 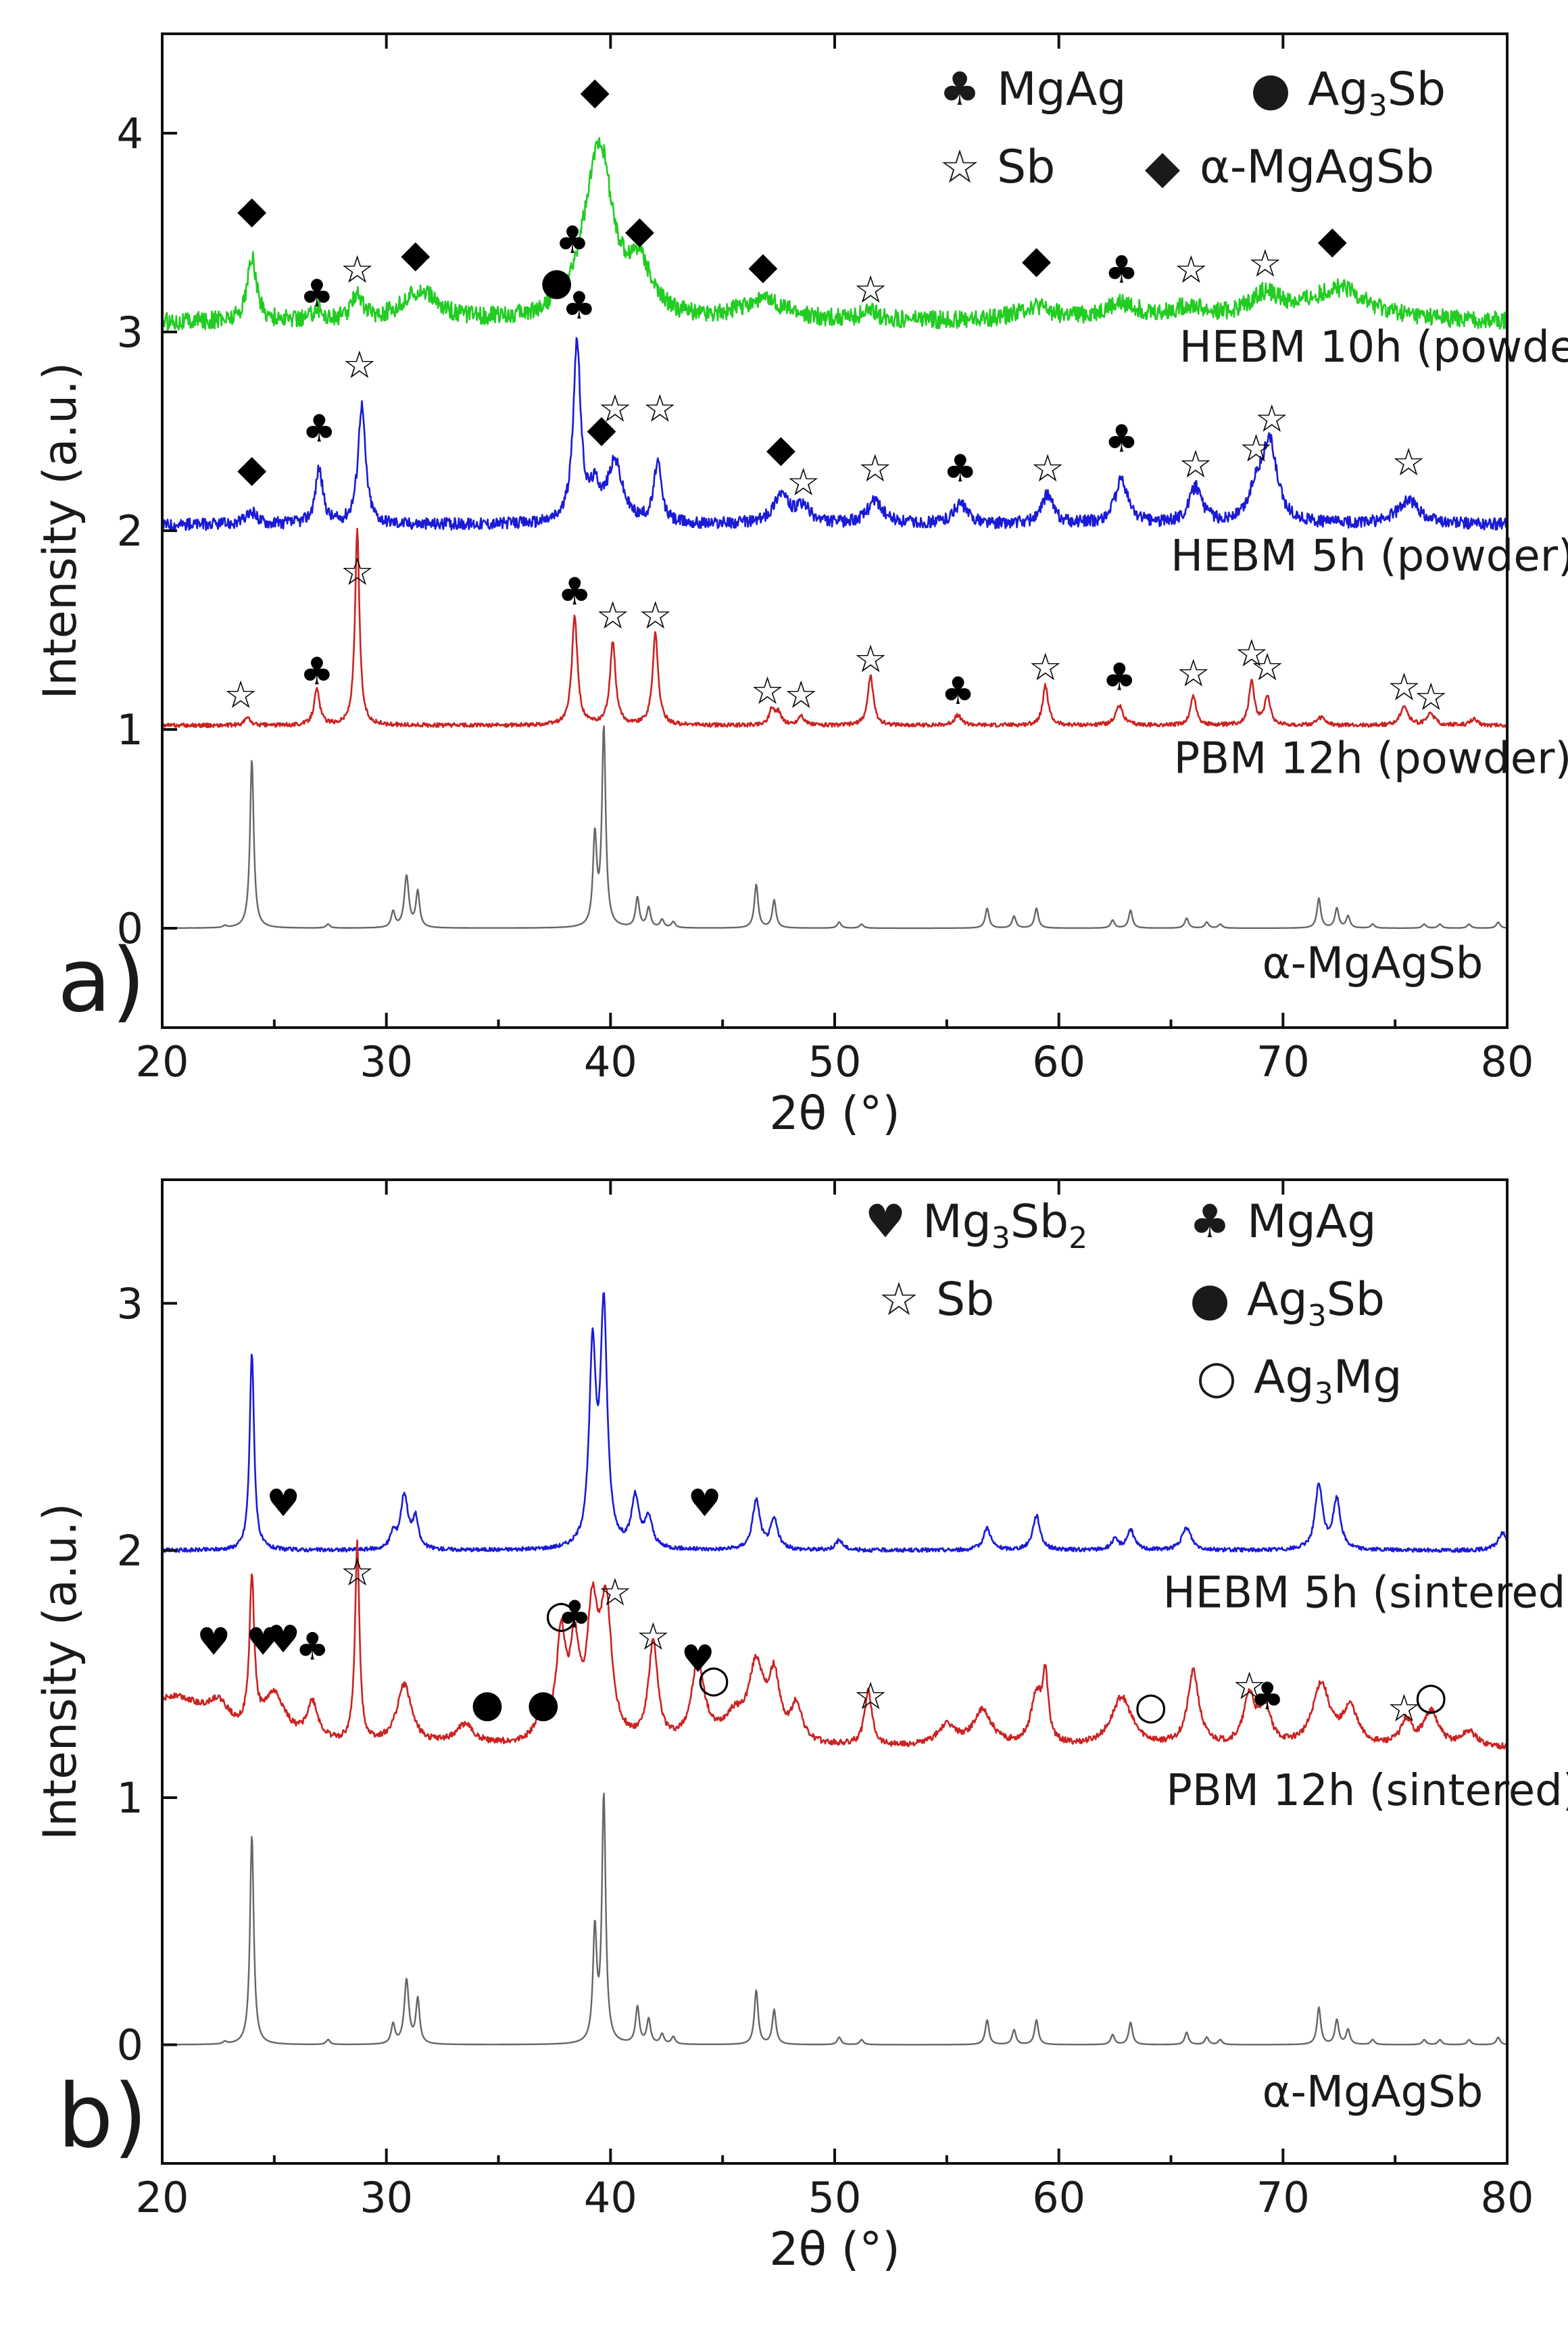 I want to click on legend-label-main: MgAg, so click(x=1312, y=1222).